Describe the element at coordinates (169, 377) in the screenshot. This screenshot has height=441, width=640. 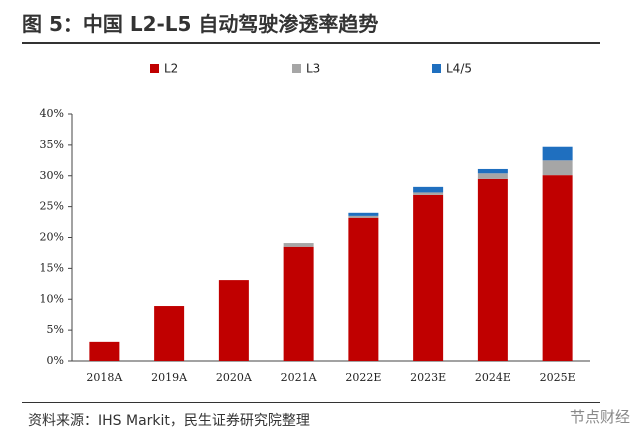
I see `x-tick-label: 2019A` at that location.